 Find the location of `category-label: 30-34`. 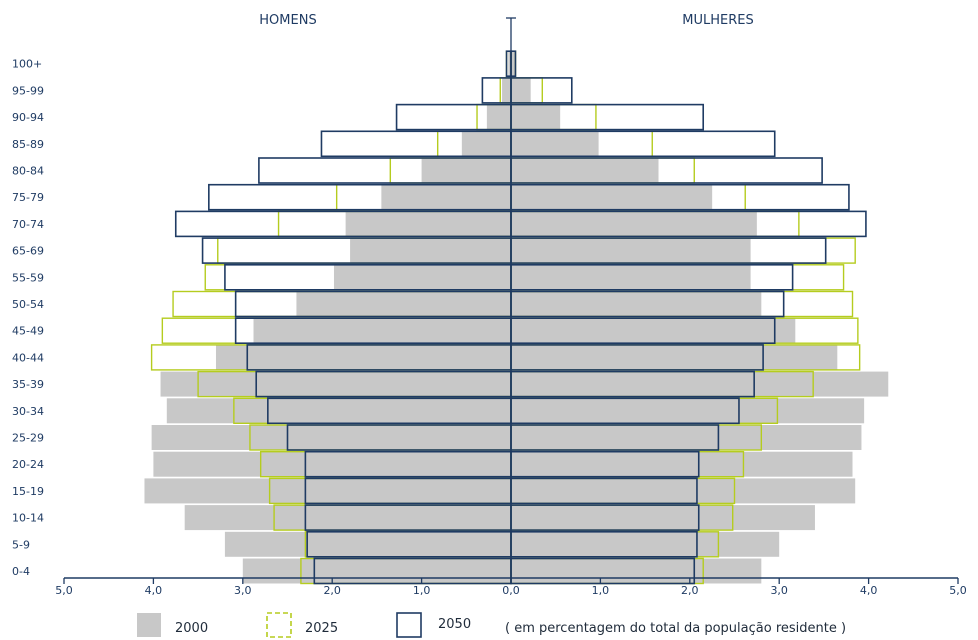

category-label: 30-34 is located at coordinates (28, 411).